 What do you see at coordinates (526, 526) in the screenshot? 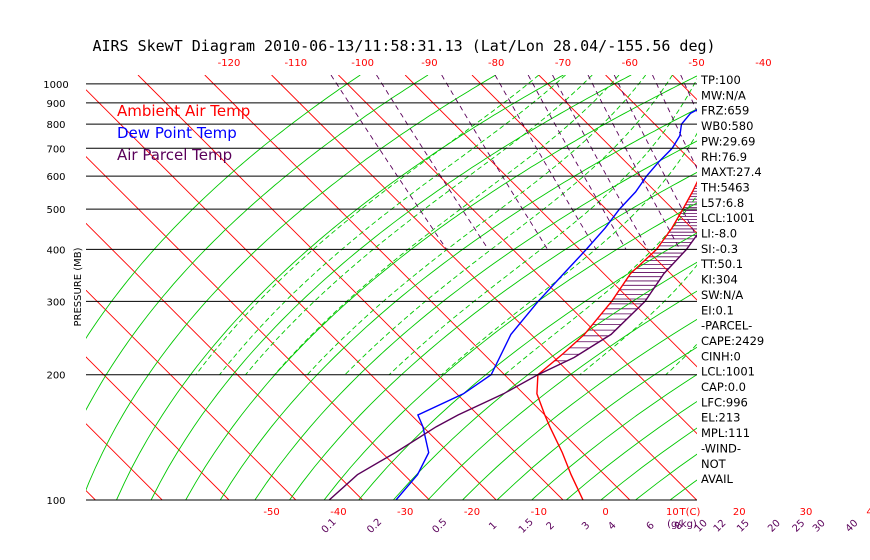
I see `mixing-ratio-tick-label: 1.5` at bounding box center [526, 526].